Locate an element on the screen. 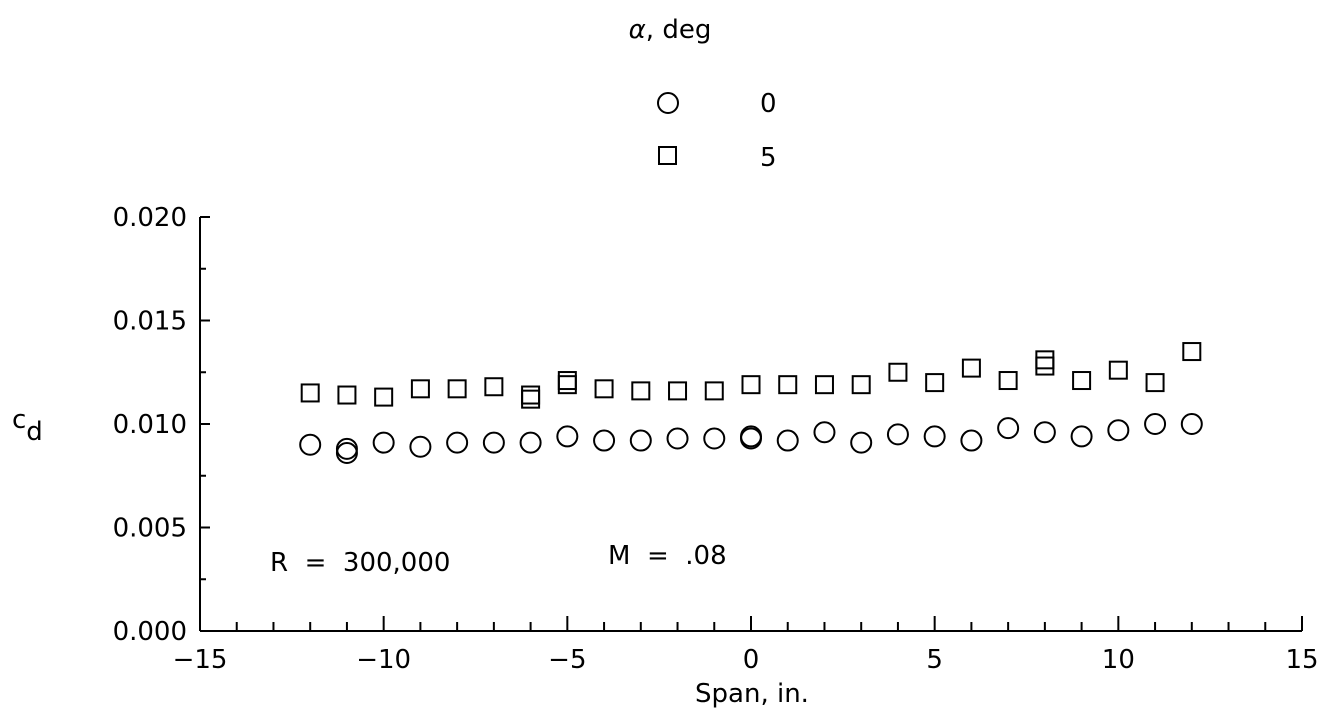 This screenshot has height=715, width=1340. y-tick-label: 0.015 is located at coordinates (150, 322).